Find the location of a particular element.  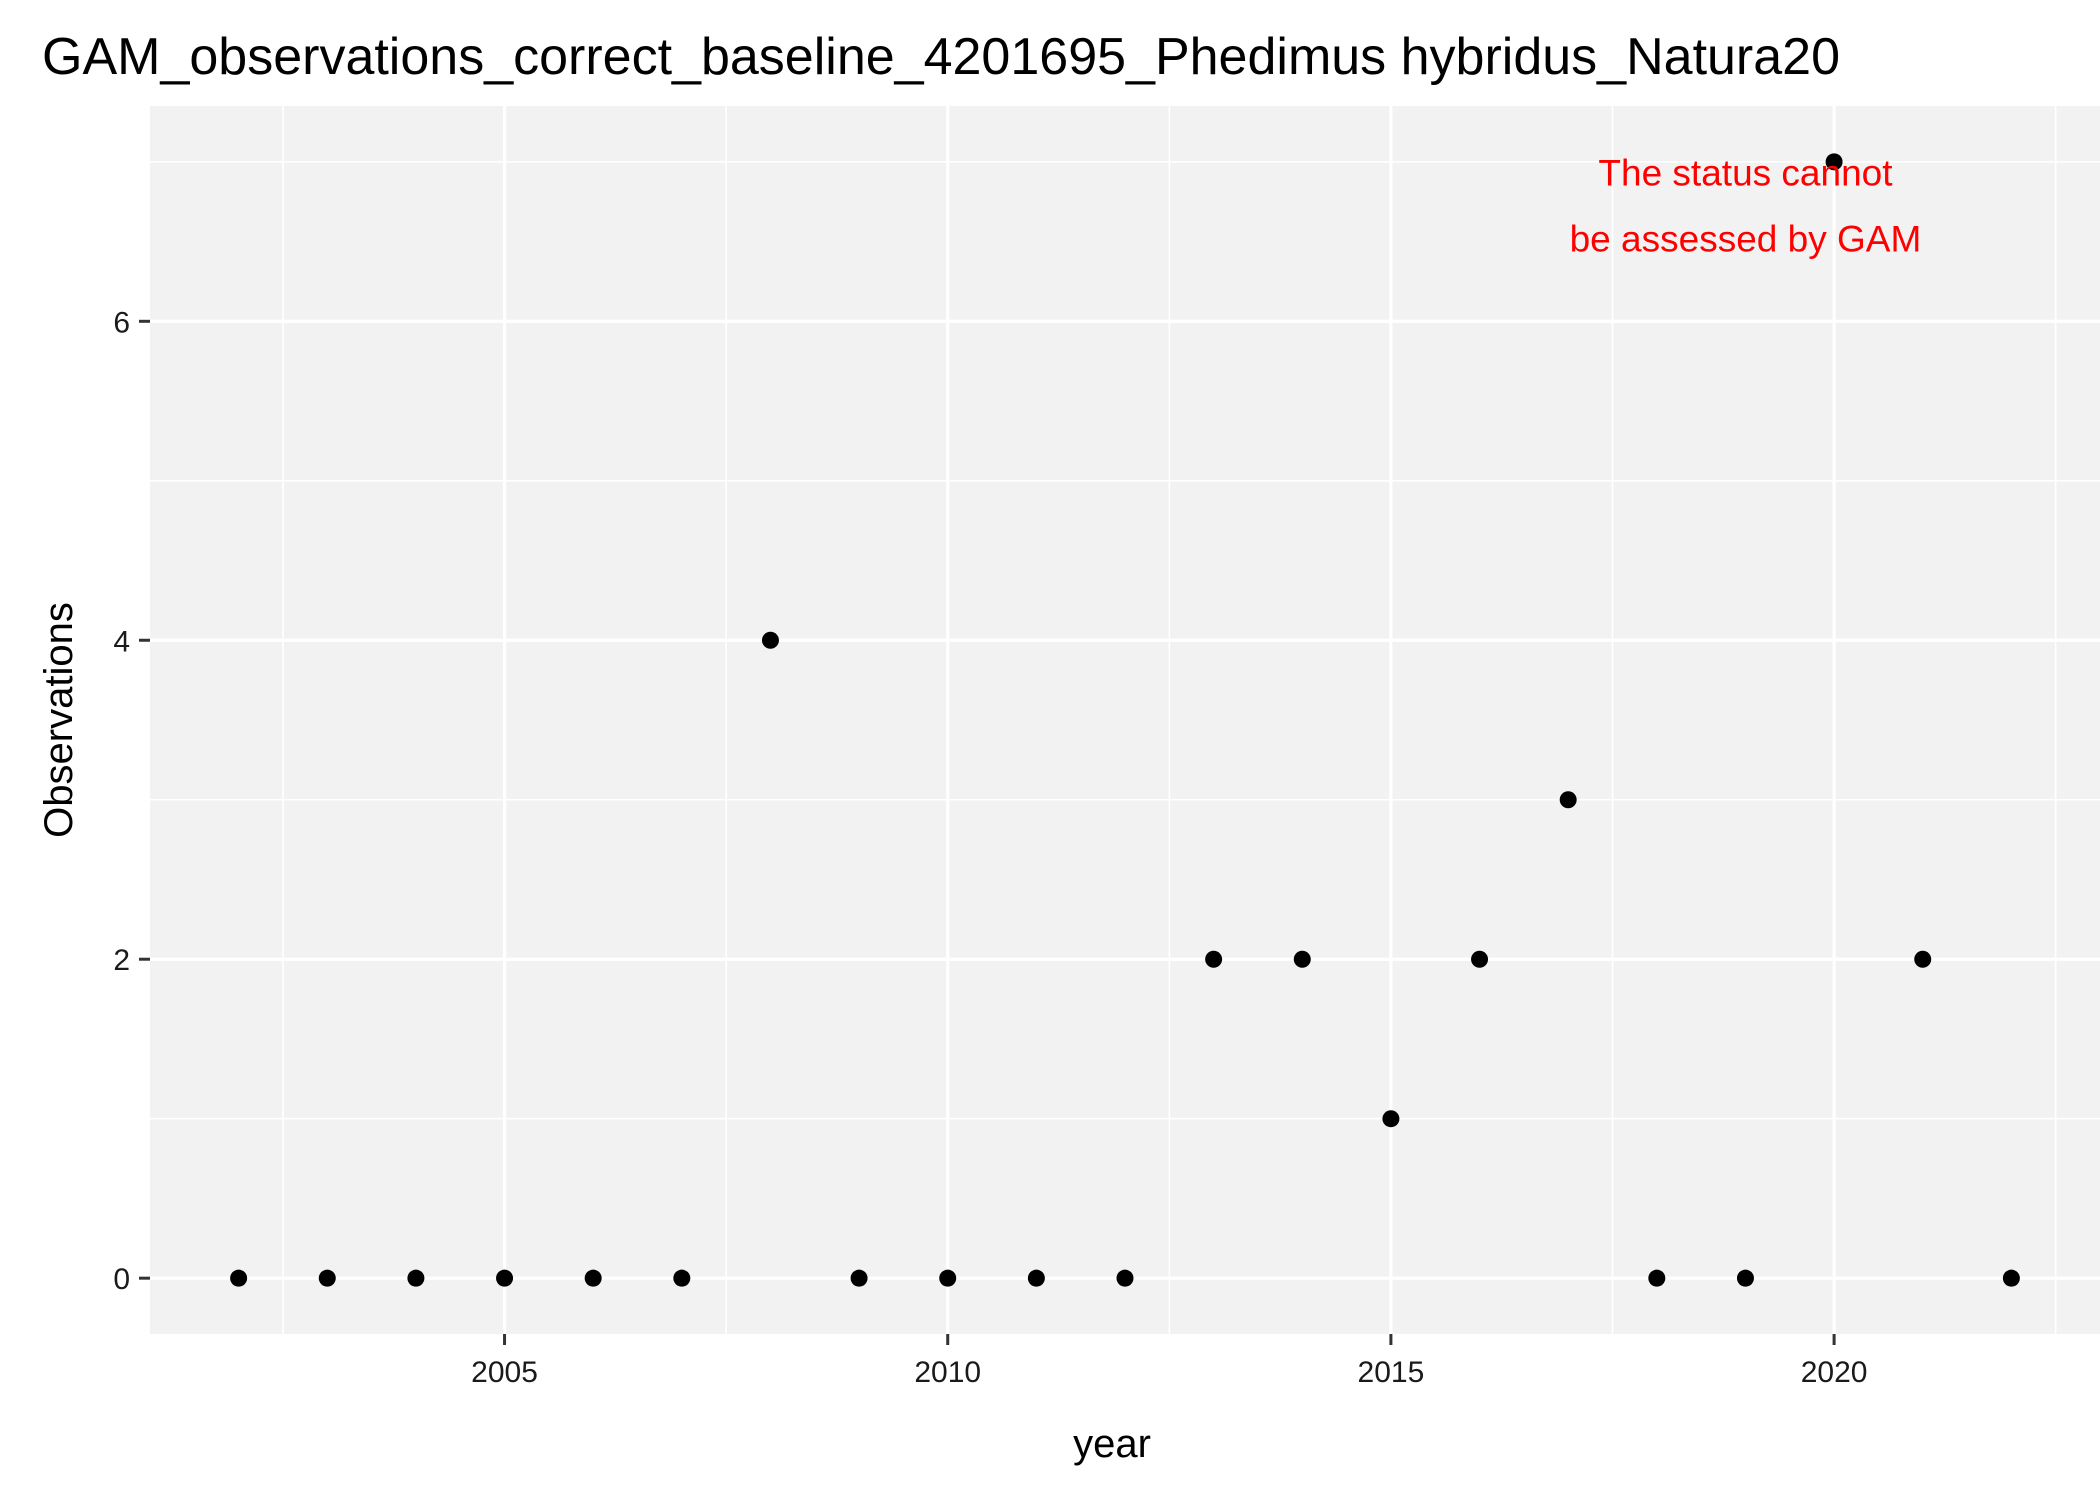

data-point-2015 is located at coordinates (1391, 1119).